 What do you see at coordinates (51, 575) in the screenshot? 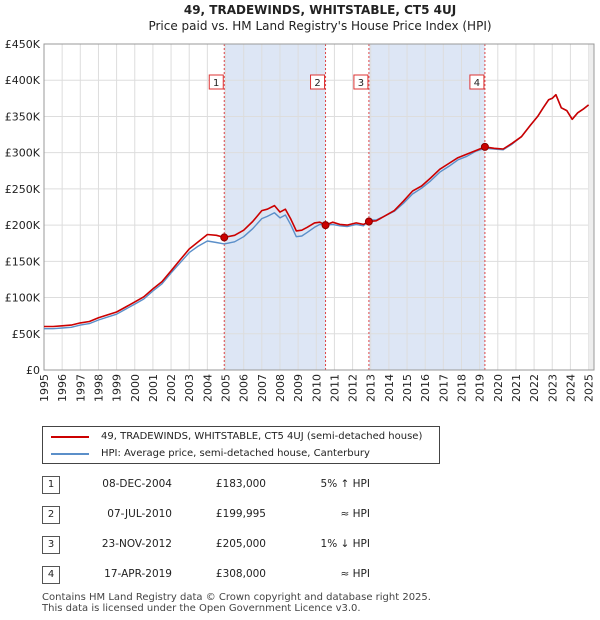
I see `sale-number-badge: 4` at bounding box center [51, 575].